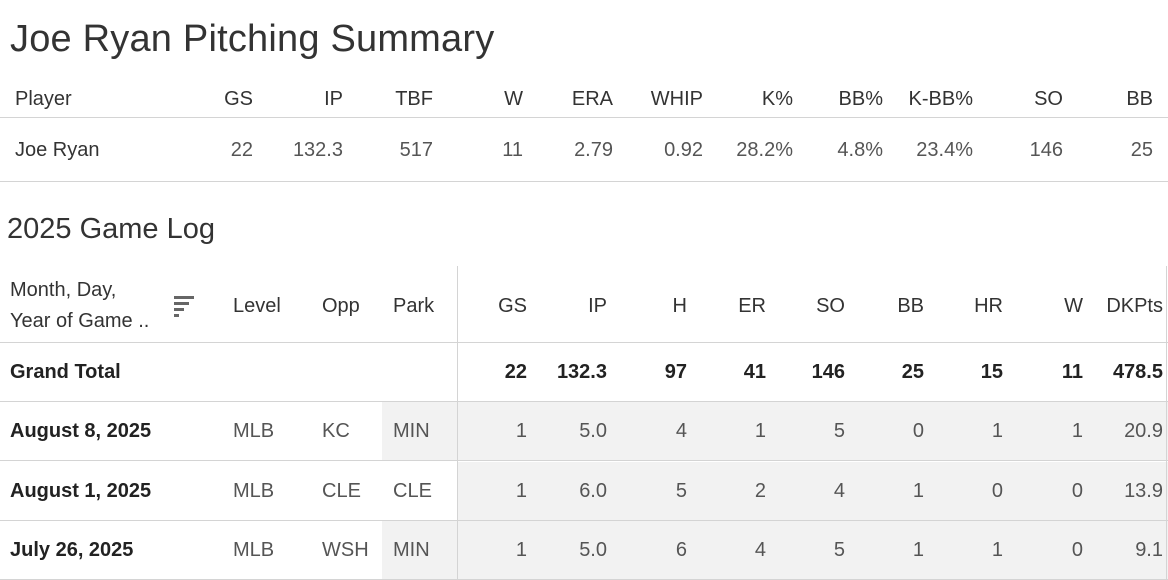 The width and height of the screenshot is (1168, 580). Describe the element at coordinates (80, 321) in the screenshot. I see `gamelog-header-date-line2: Year of Game ..` at that location.